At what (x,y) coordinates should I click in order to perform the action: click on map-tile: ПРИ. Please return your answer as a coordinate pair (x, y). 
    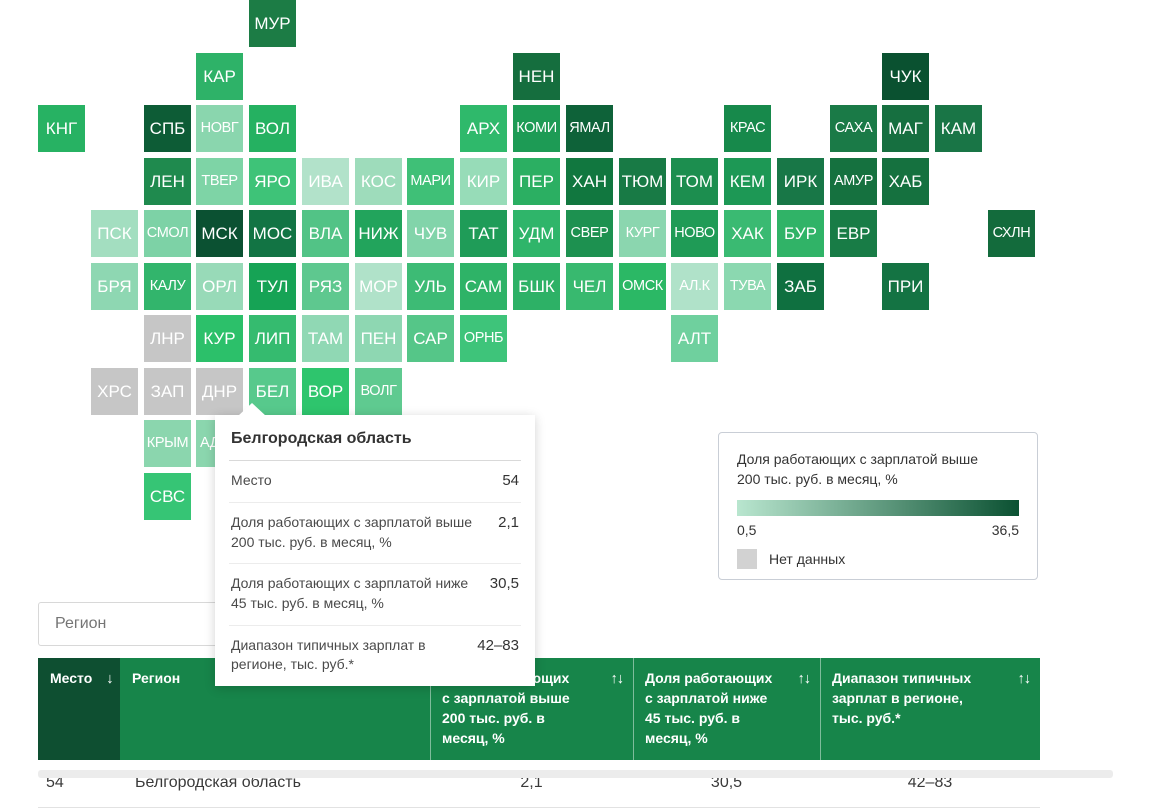
    Looking at the image, I should click on (905, 286).